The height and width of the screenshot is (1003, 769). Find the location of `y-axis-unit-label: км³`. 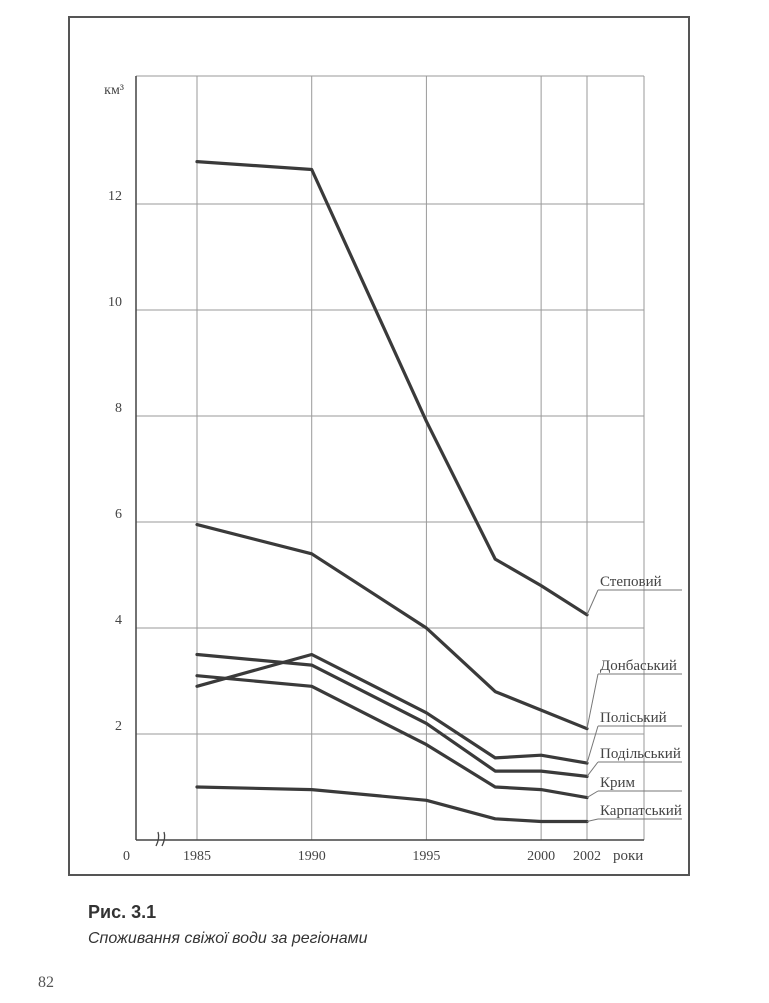

y-axis-unit-label: км³ is located at coordinates (114, 90).